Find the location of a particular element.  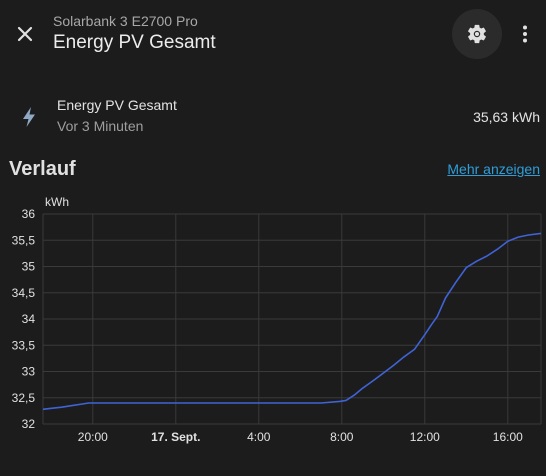

y-tick-label: 35 is located at coordinates (29, 267).